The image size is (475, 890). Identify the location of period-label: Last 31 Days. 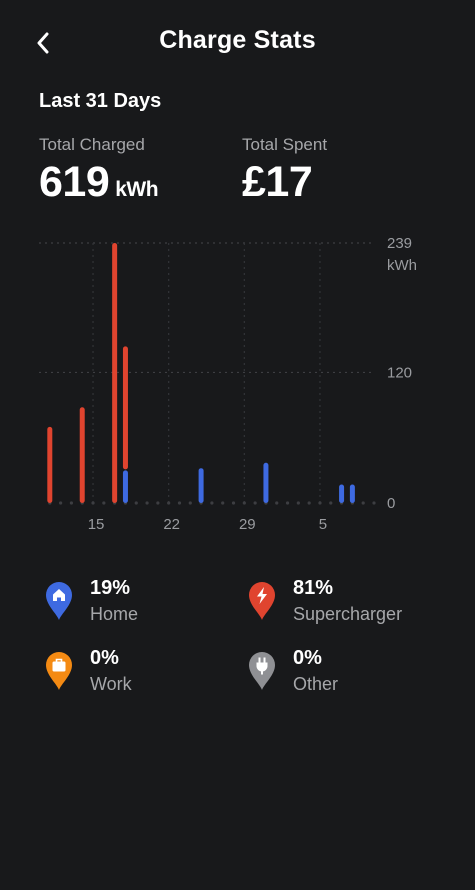
(100, 101).